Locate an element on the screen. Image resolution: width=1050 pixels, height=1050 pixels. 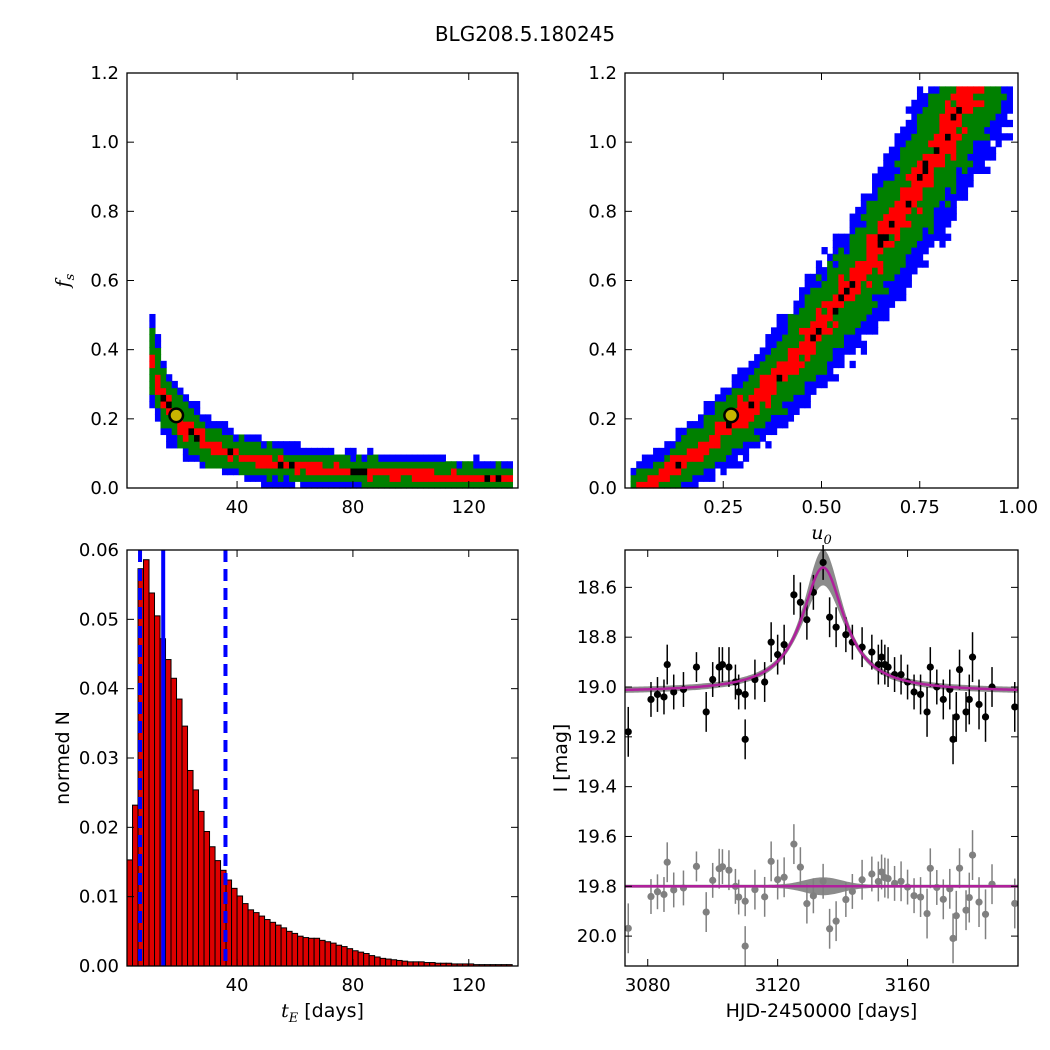
axes-frame is located at coordinates (322, 280).